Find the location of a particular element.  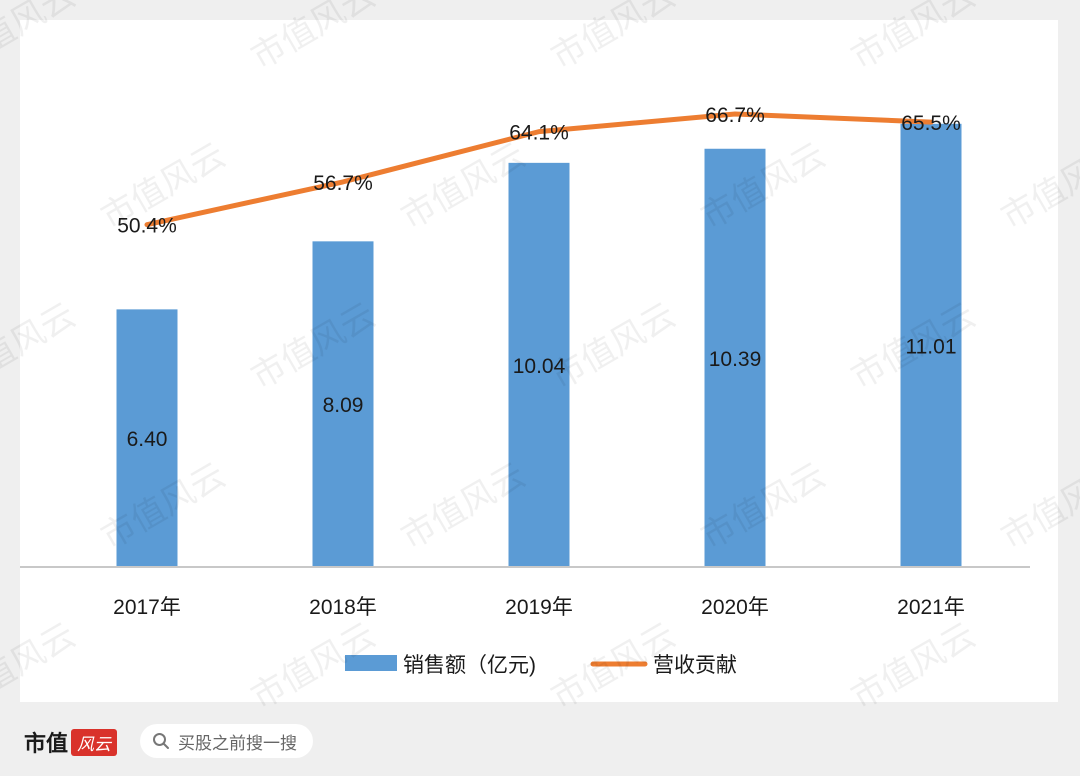

line-value-label-2: 64.1% is located at coordinates (539, 133).